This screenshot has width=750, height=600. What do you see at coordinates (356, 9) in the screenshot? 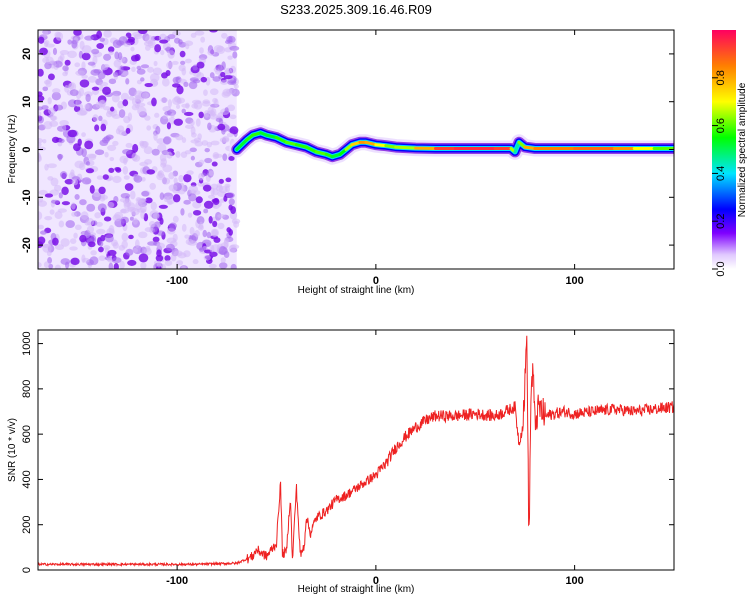
I see `figure-title: S233.2025.309.16.46.R09` at bounding box center [356, 9].